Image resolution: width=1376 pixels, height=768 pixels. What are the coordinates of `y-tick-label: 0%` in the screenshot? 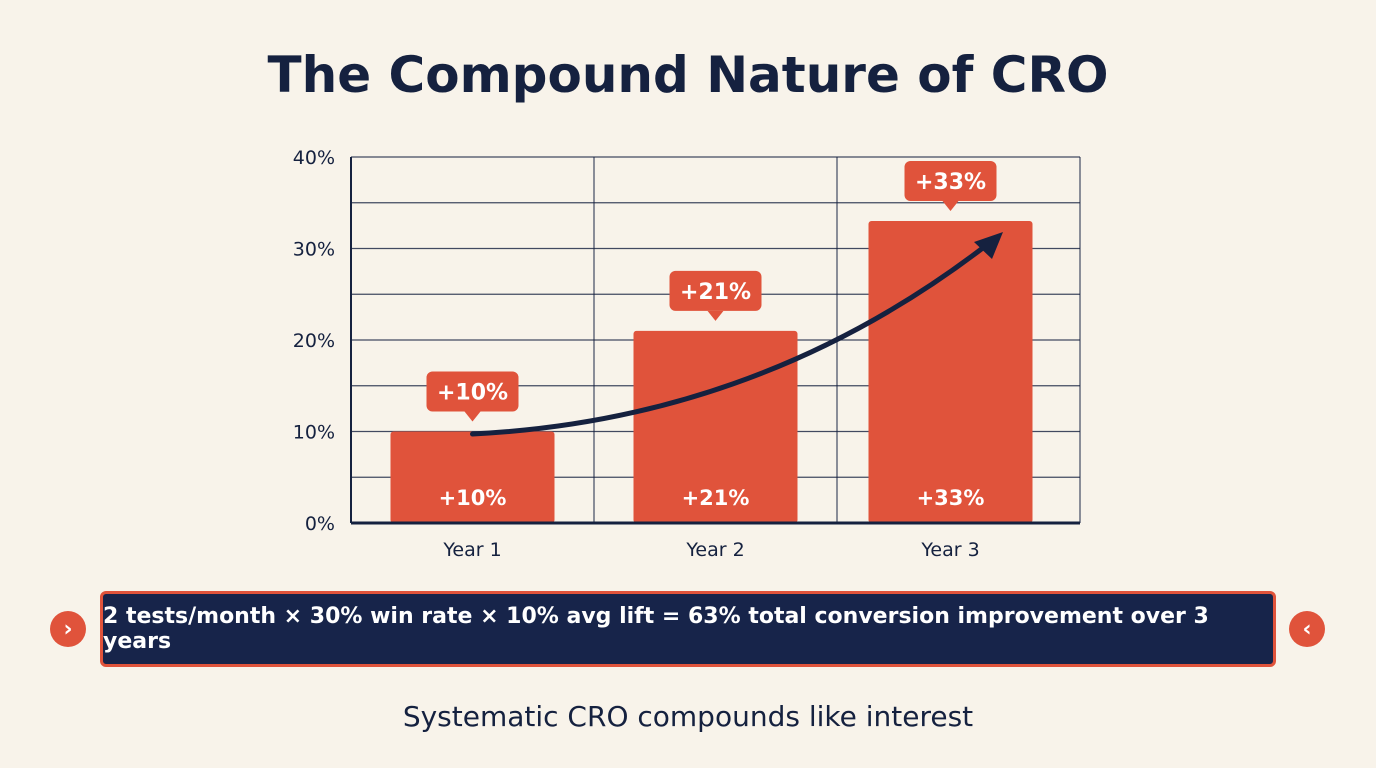 It's located at (320, 524).